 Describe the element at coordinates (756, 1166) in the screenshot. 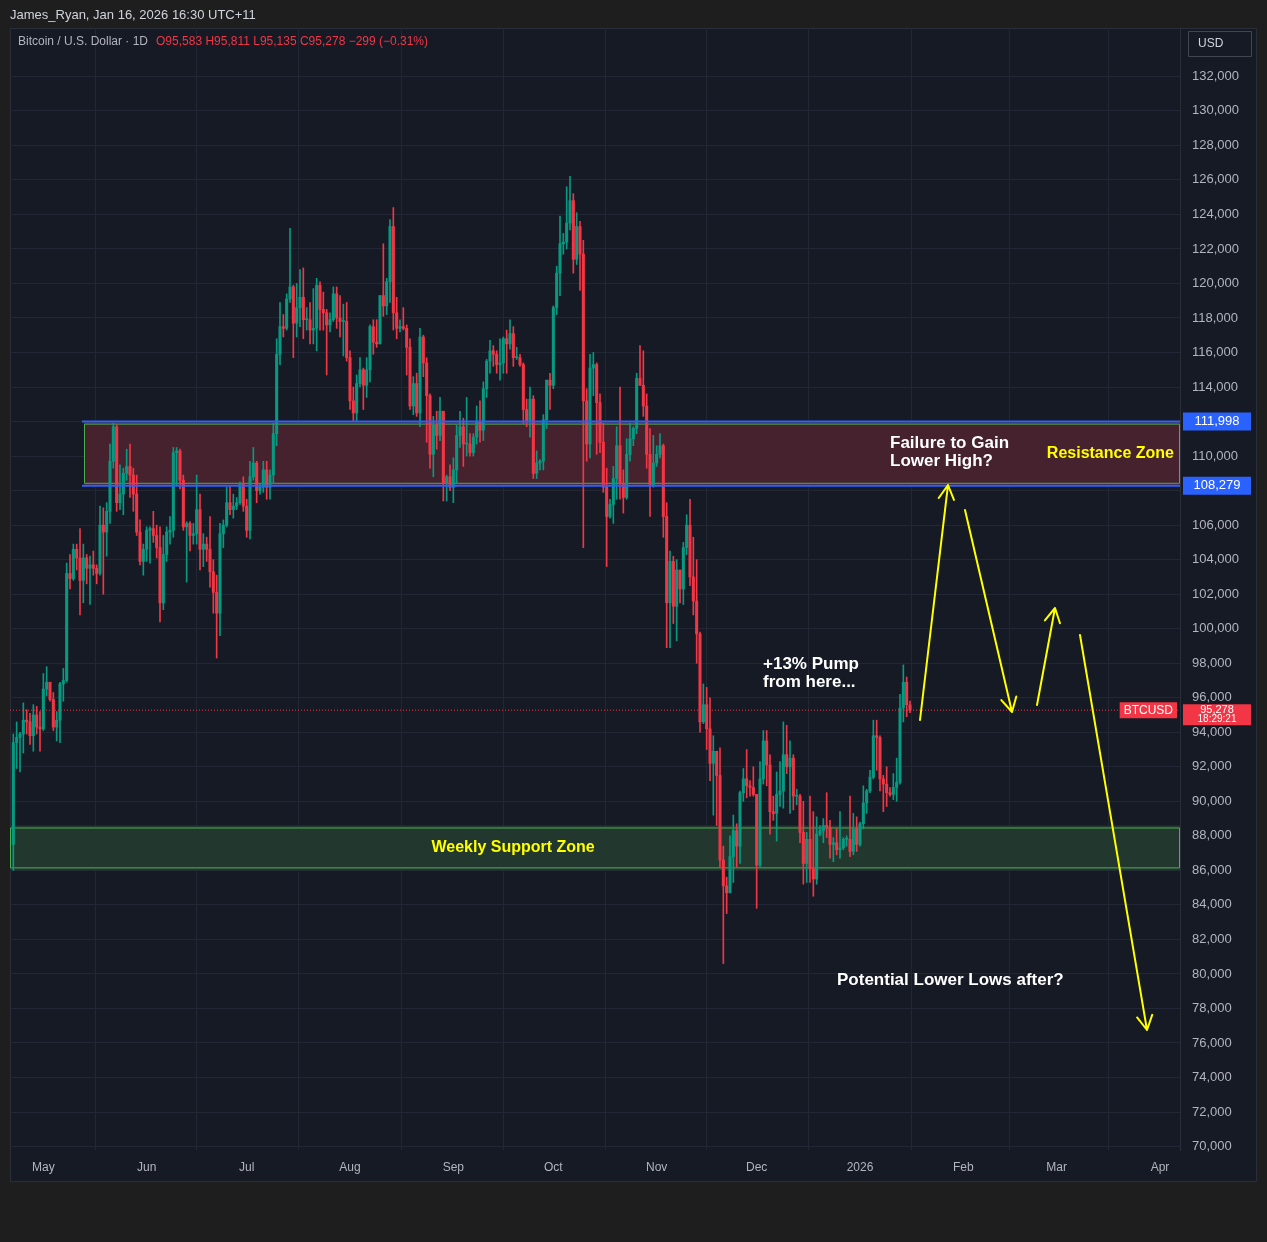

I see `x-tick-label: Dec` at that location.